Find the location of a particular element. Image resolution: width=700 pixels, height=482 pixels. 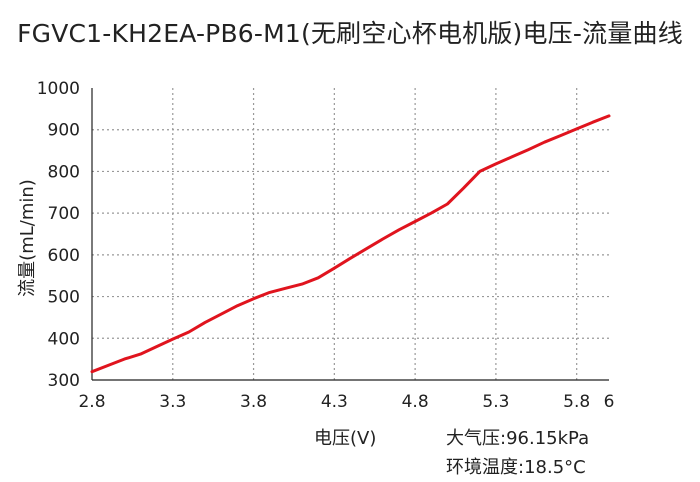

x-tick-label: 4.3 is located at coordinates (334, 402).